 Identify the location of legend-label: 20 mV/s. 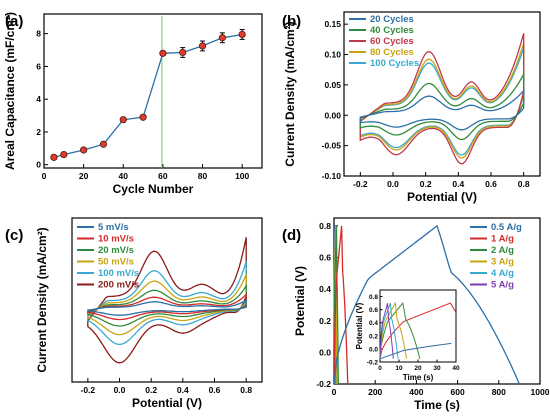
(116, 250).